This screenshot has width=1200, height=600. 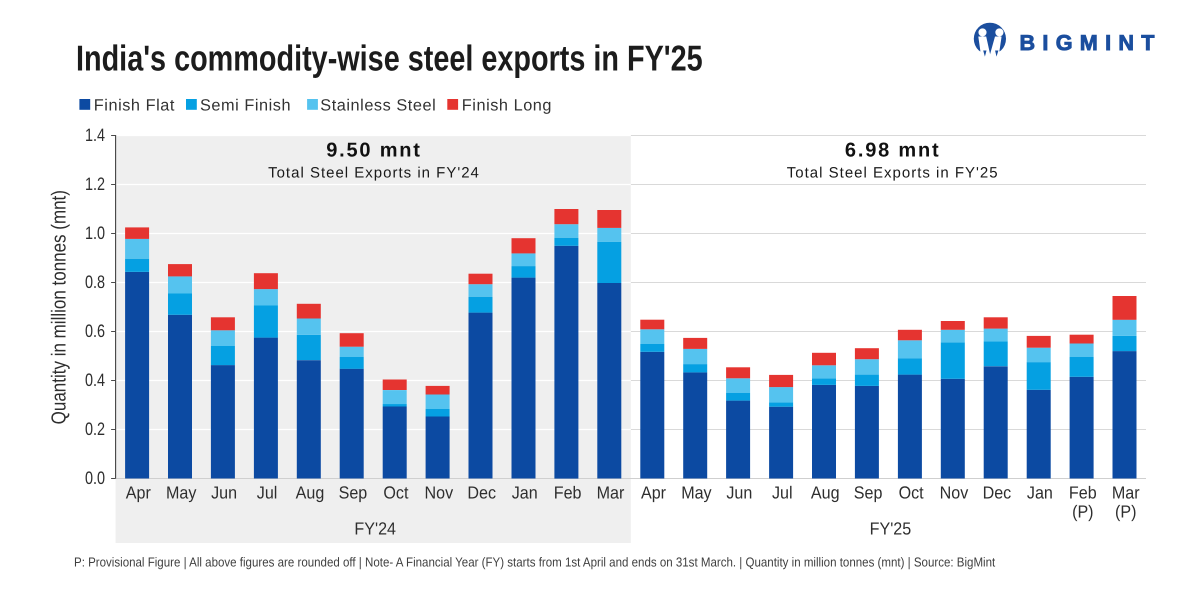 What do you see at coordinates (375, 529) in the screenshot?
I see `svg-text: FY'24` at bounding box center [375, 529].